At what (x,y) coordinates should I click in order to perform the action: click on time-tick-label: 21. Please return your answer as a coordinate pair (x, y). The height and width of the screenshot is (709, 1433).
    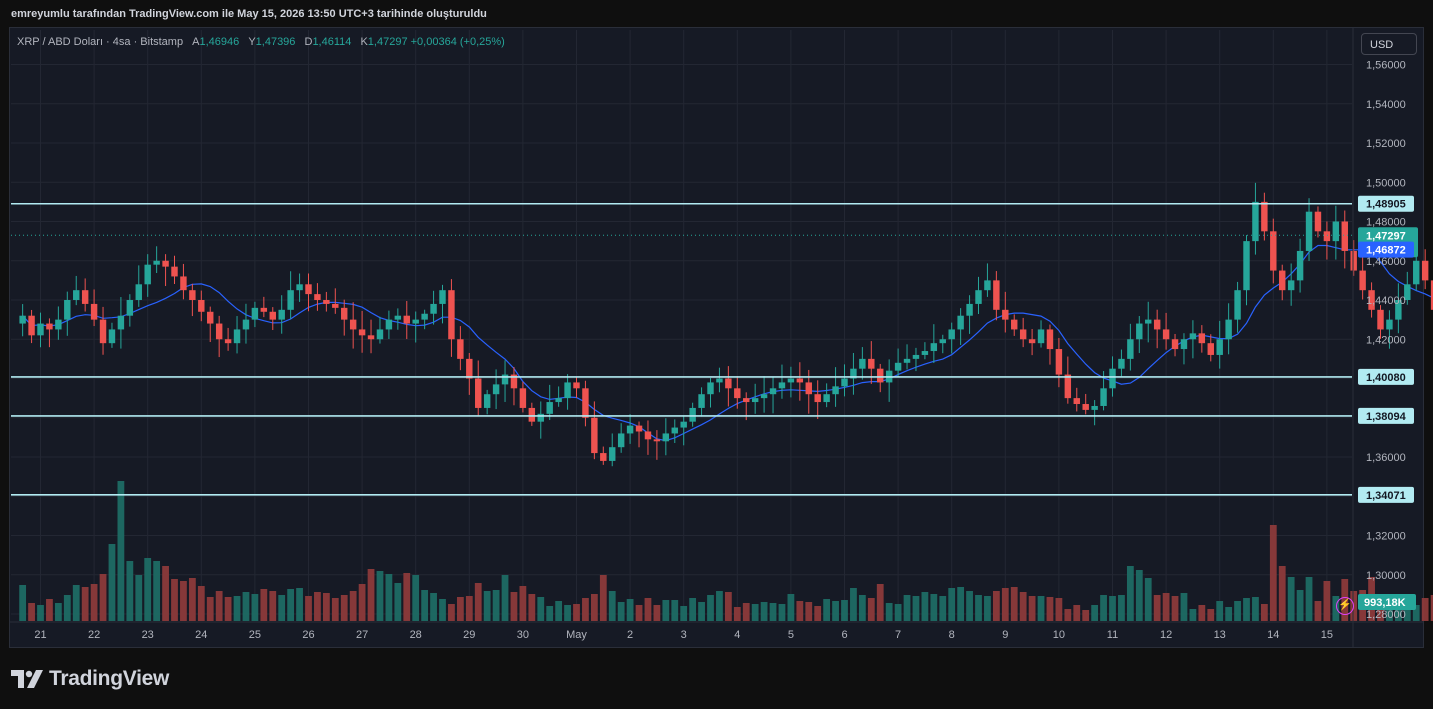
    Looking at the image, I should click on (40, 635).